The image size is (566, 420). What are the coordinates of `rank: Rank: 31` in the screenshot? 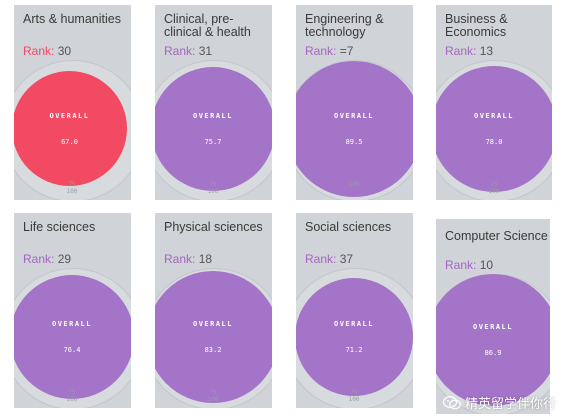 It's located at (188, 51).